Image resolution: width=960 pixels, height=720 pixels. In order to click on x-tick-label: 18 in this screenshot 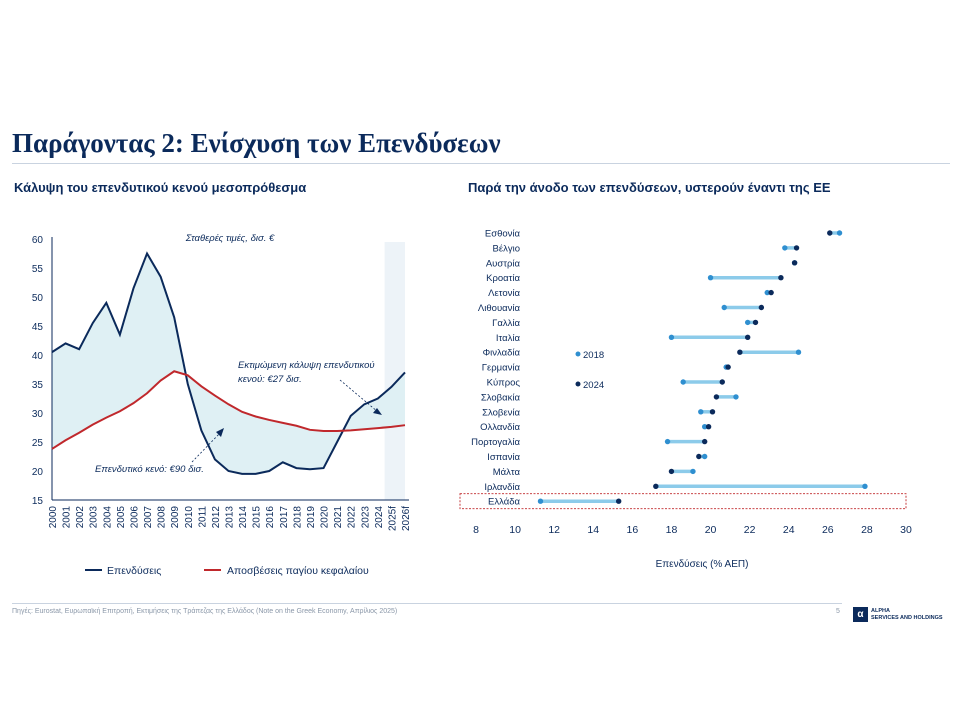, I will do `click(672, 530)`.